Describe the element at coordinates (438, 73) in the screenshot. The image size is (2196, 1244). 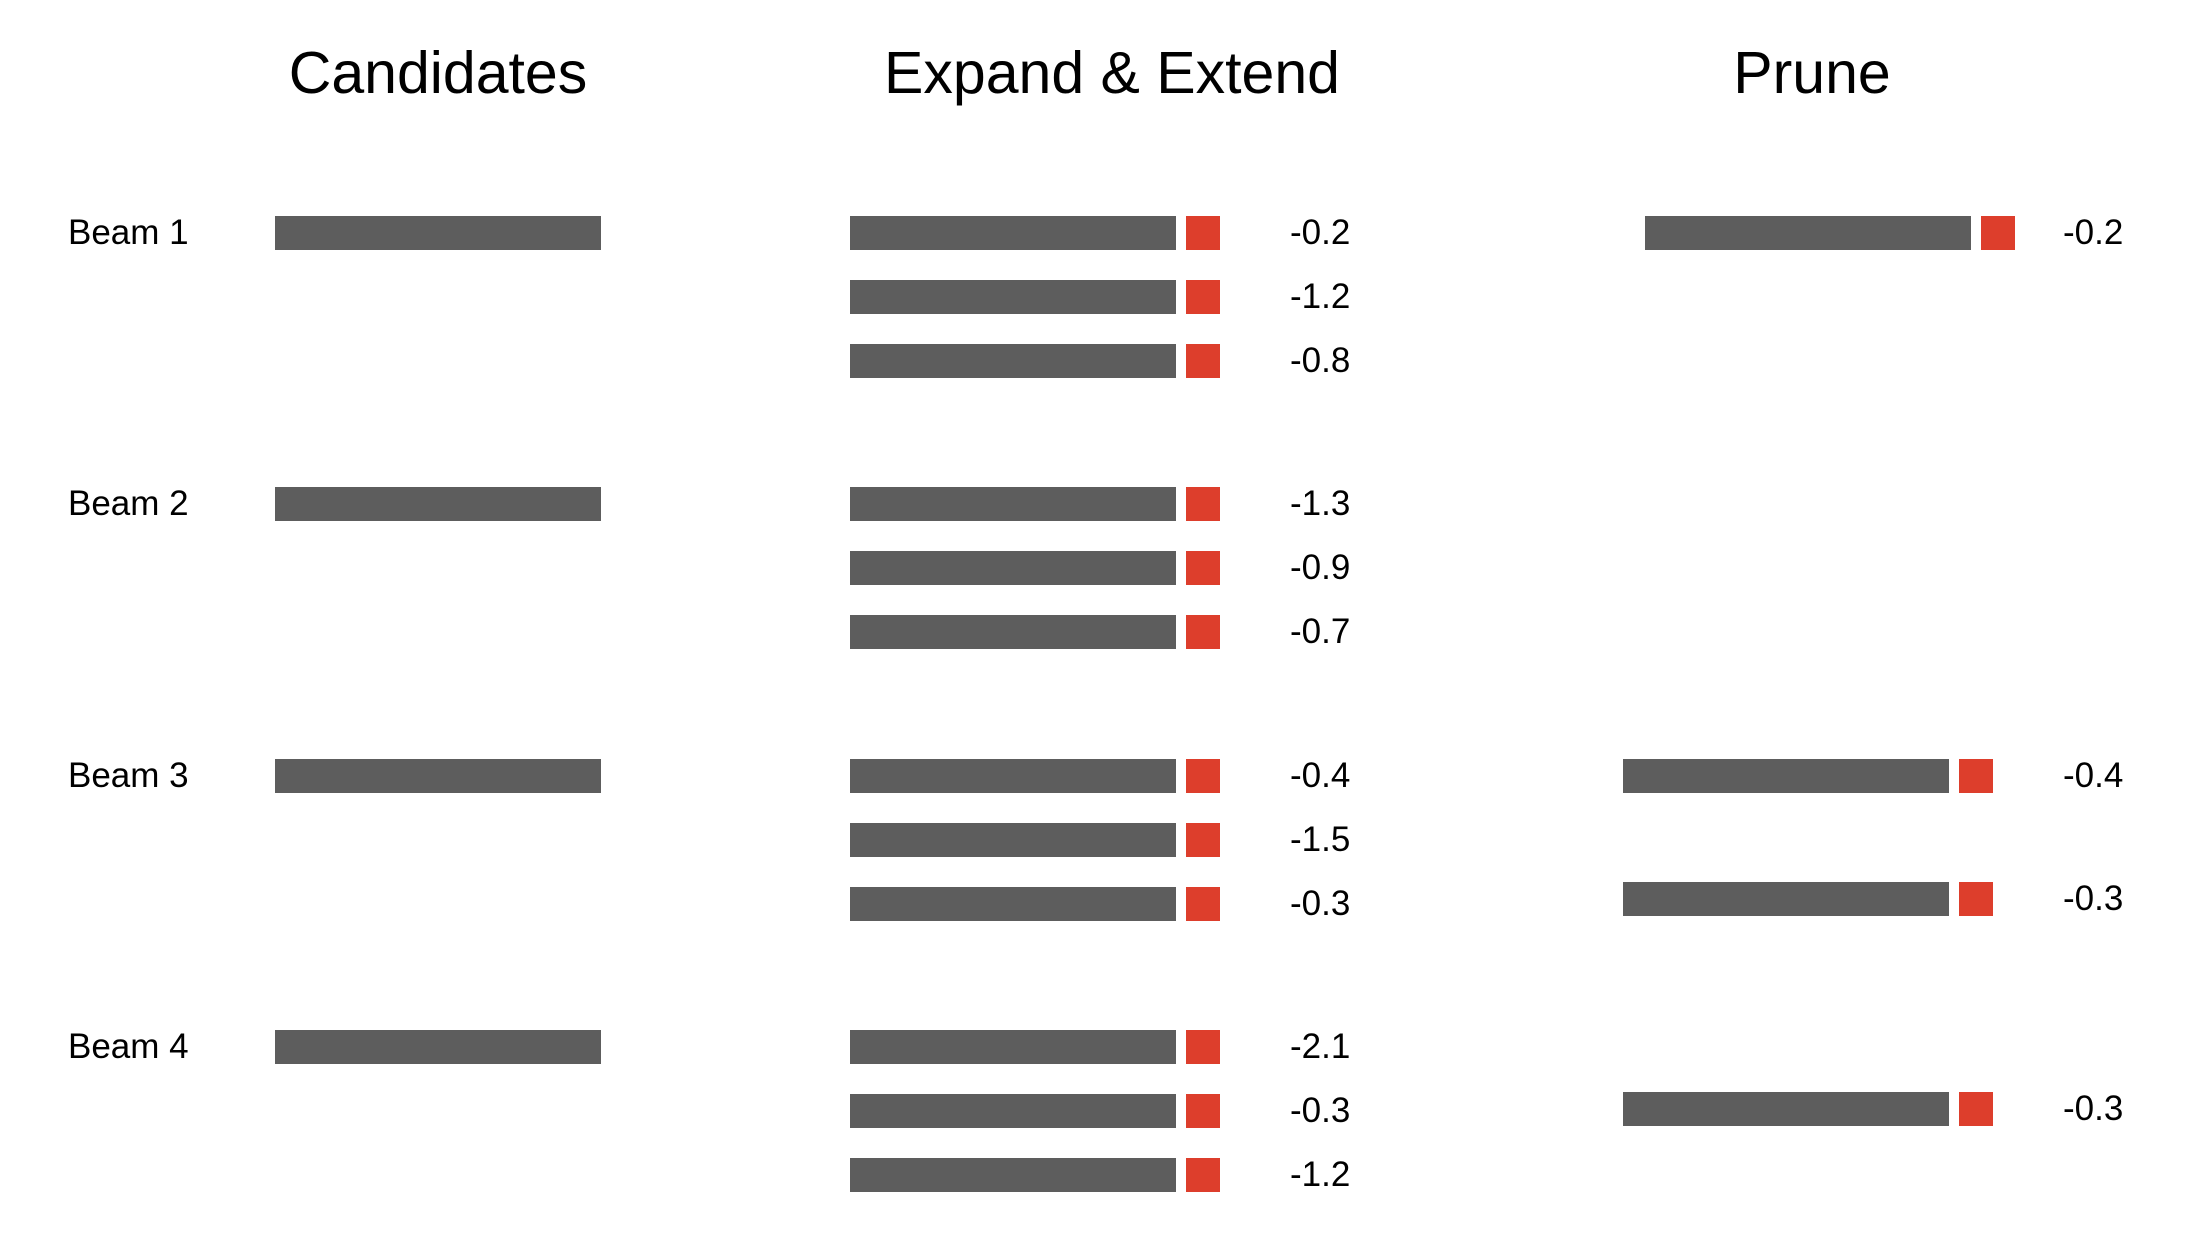
I see `heading-candidates: Candidates` at that location.